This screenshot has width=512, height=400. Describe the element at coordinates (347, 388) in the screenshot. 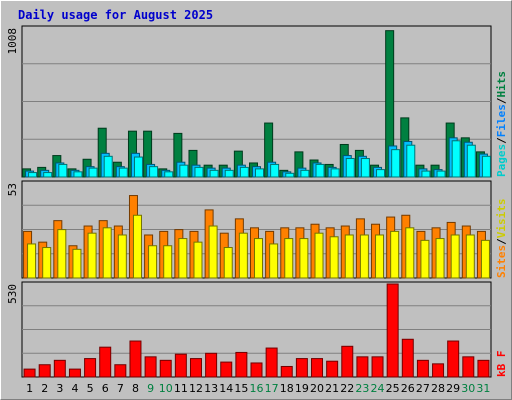

I see `x-tick-label-day-22: 22` at that location.